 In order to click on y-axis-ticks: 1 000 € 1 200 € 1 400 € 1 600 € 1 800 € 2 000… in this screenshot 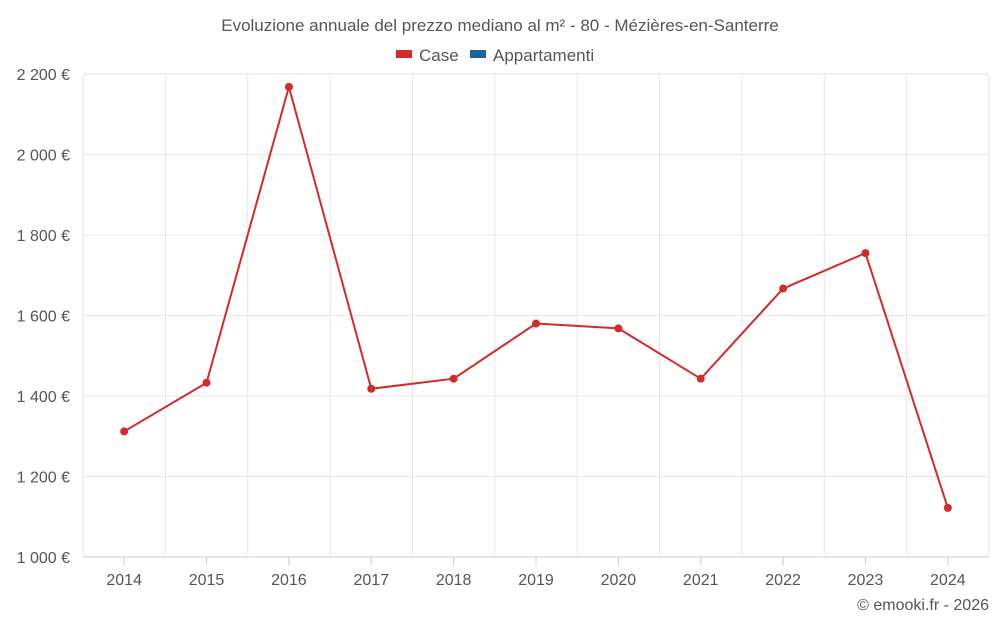, I will do `click(43, 317)`.